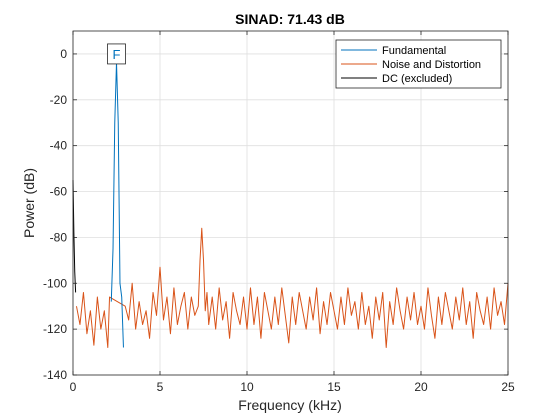 Image resolution: width=560 pixels, height=420 pixels. I want to click on x-tick-label: 15, so click(334, 387).